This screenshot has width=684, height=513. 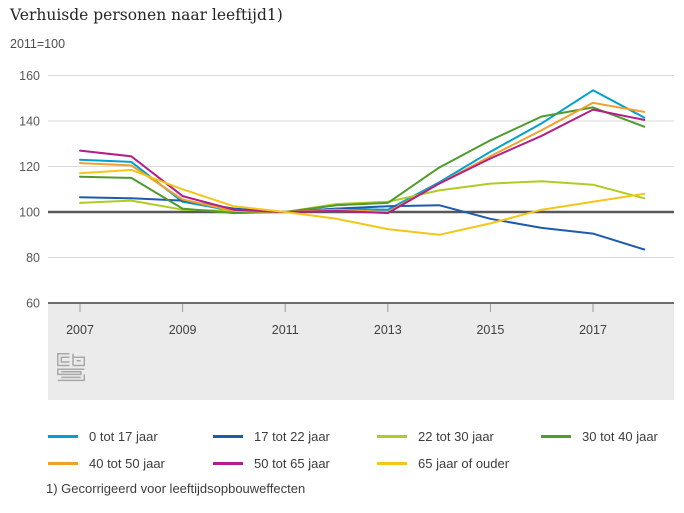 I want to click on y-tick-label: 140, so click(x=29, y=122).